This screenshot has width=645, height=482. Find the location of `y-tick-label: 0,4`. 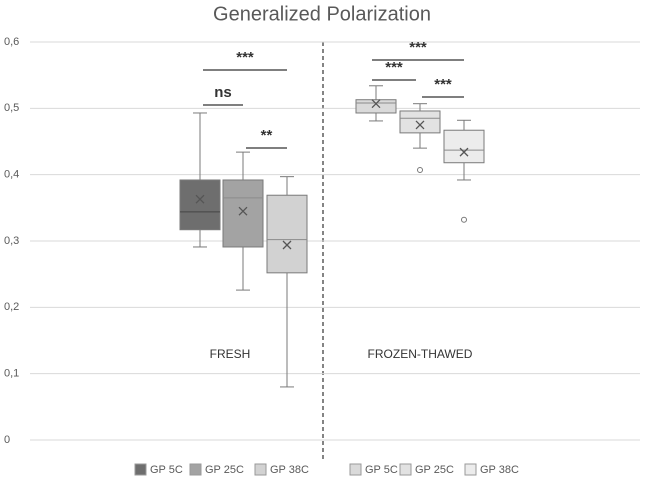

y-tick-label: 0,4 is located at coordinates (11, 175).